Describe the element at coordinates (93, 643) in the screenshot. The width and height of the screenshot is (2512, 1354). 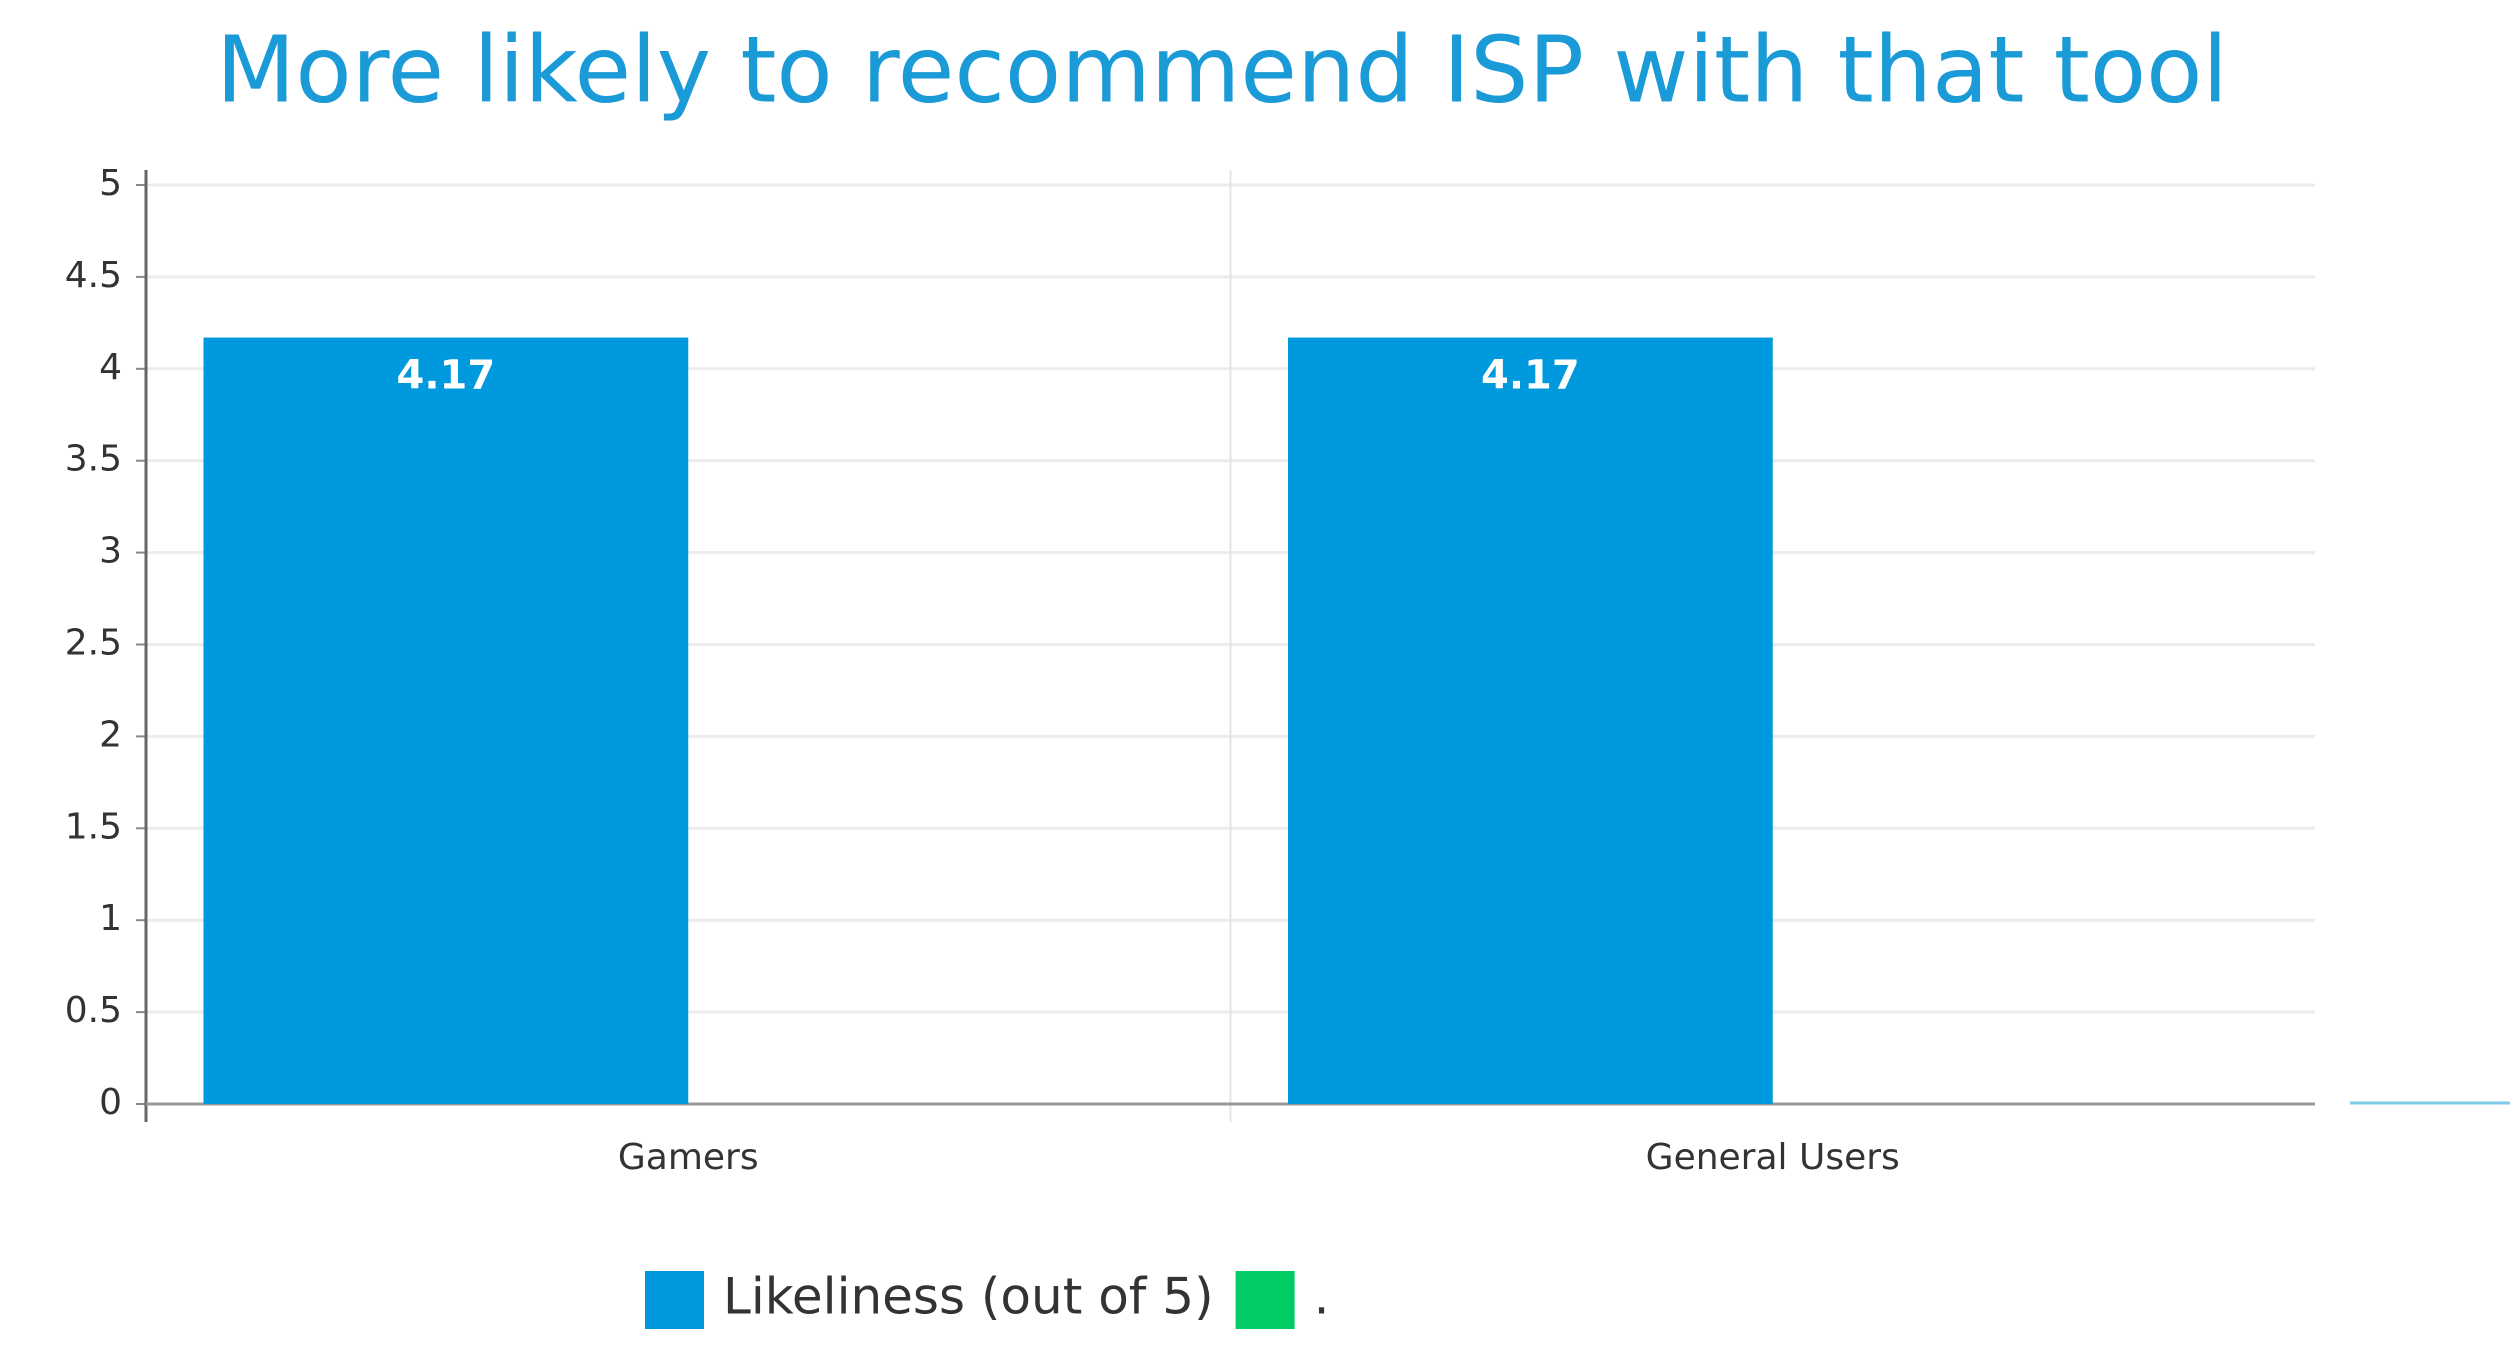
I see `y-tick-label: 2.5` at that location.